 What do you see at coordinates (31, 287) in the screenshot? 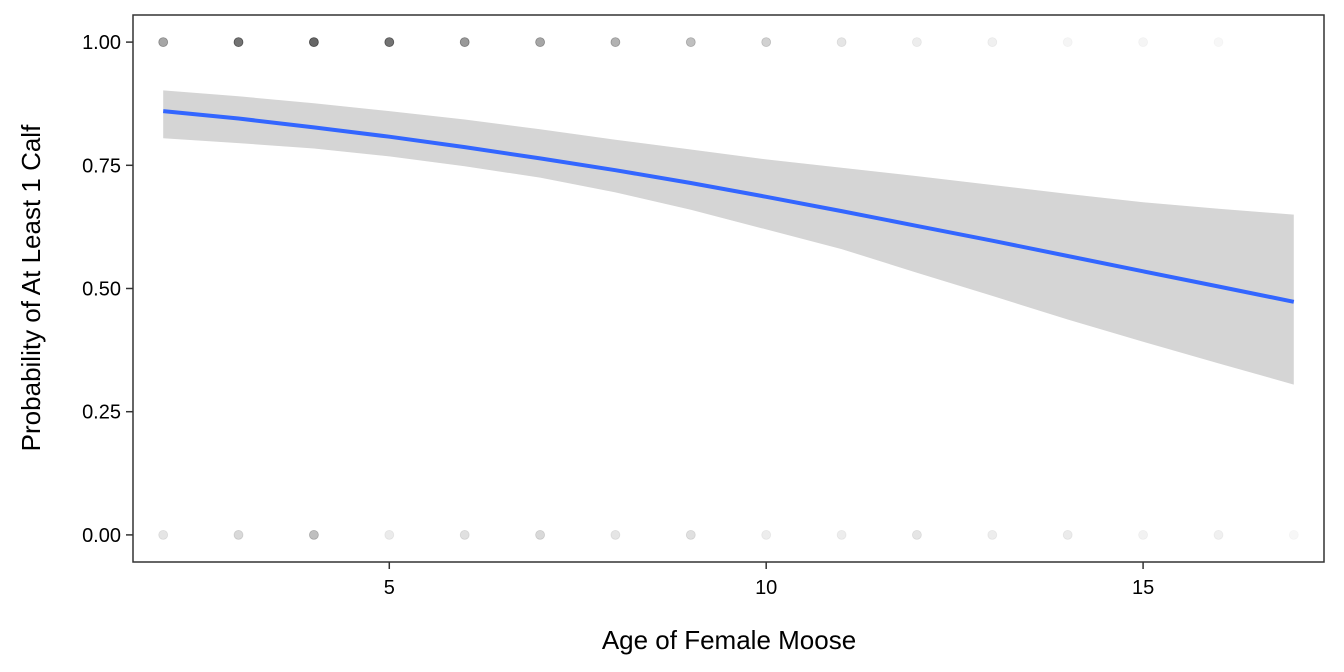
I see `y-axis-title: Probability of At Least 1 Calf` at bounding box center [31, 287].